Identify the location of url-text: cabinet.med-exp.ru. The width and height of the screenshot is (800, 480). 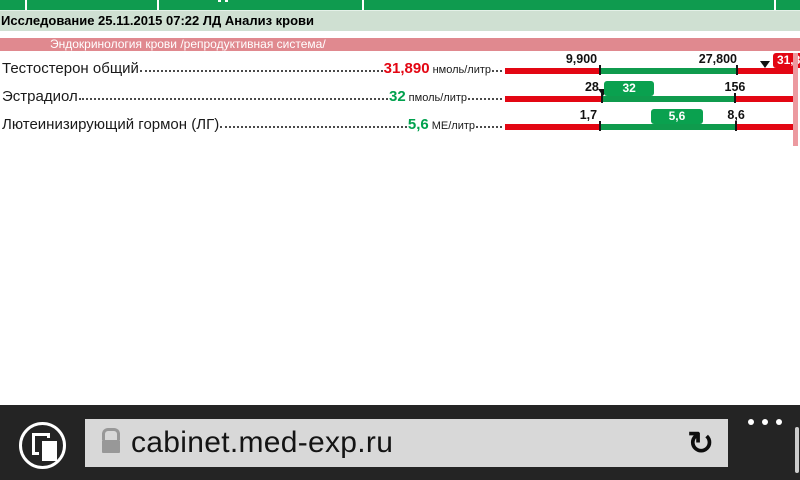
(262, 442).